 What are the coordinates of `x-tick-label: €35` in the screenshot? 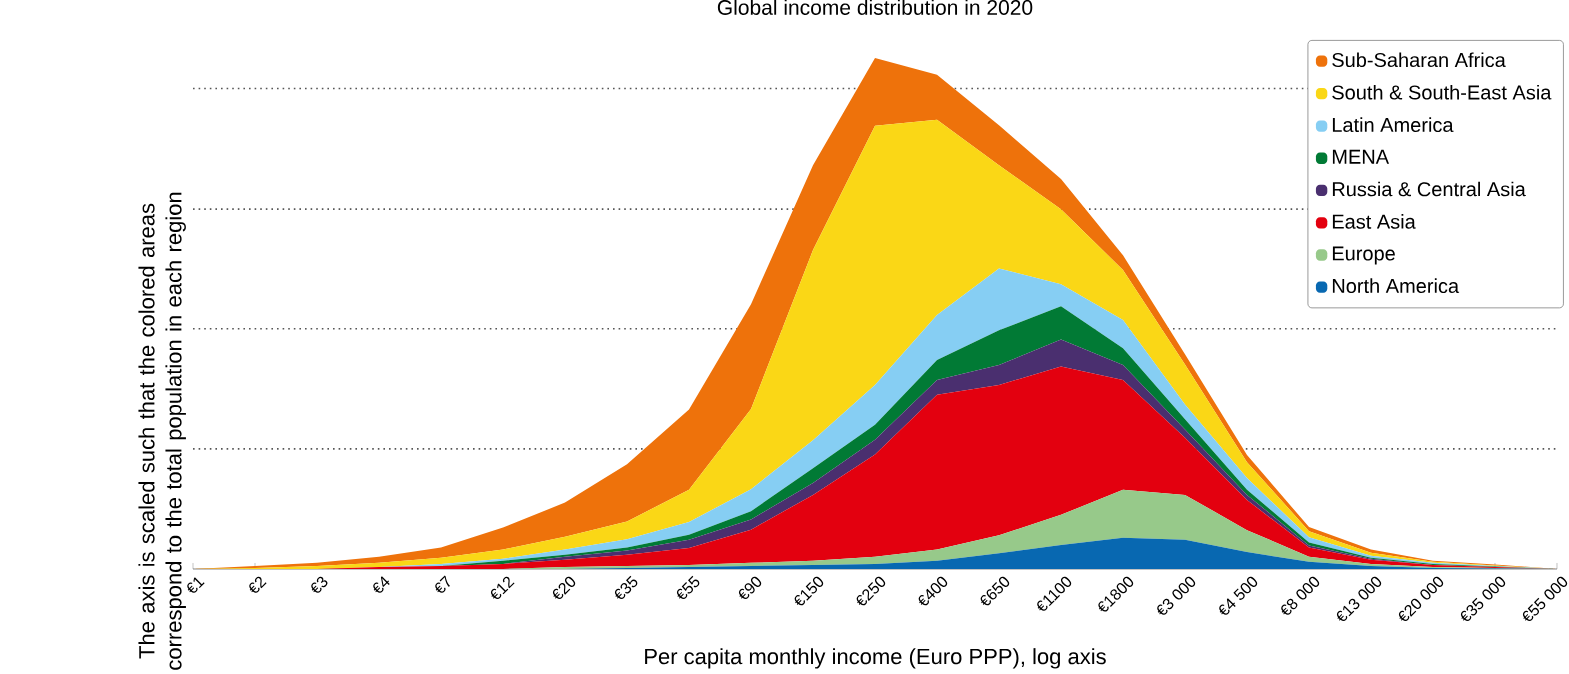 It's located at (626, 587).